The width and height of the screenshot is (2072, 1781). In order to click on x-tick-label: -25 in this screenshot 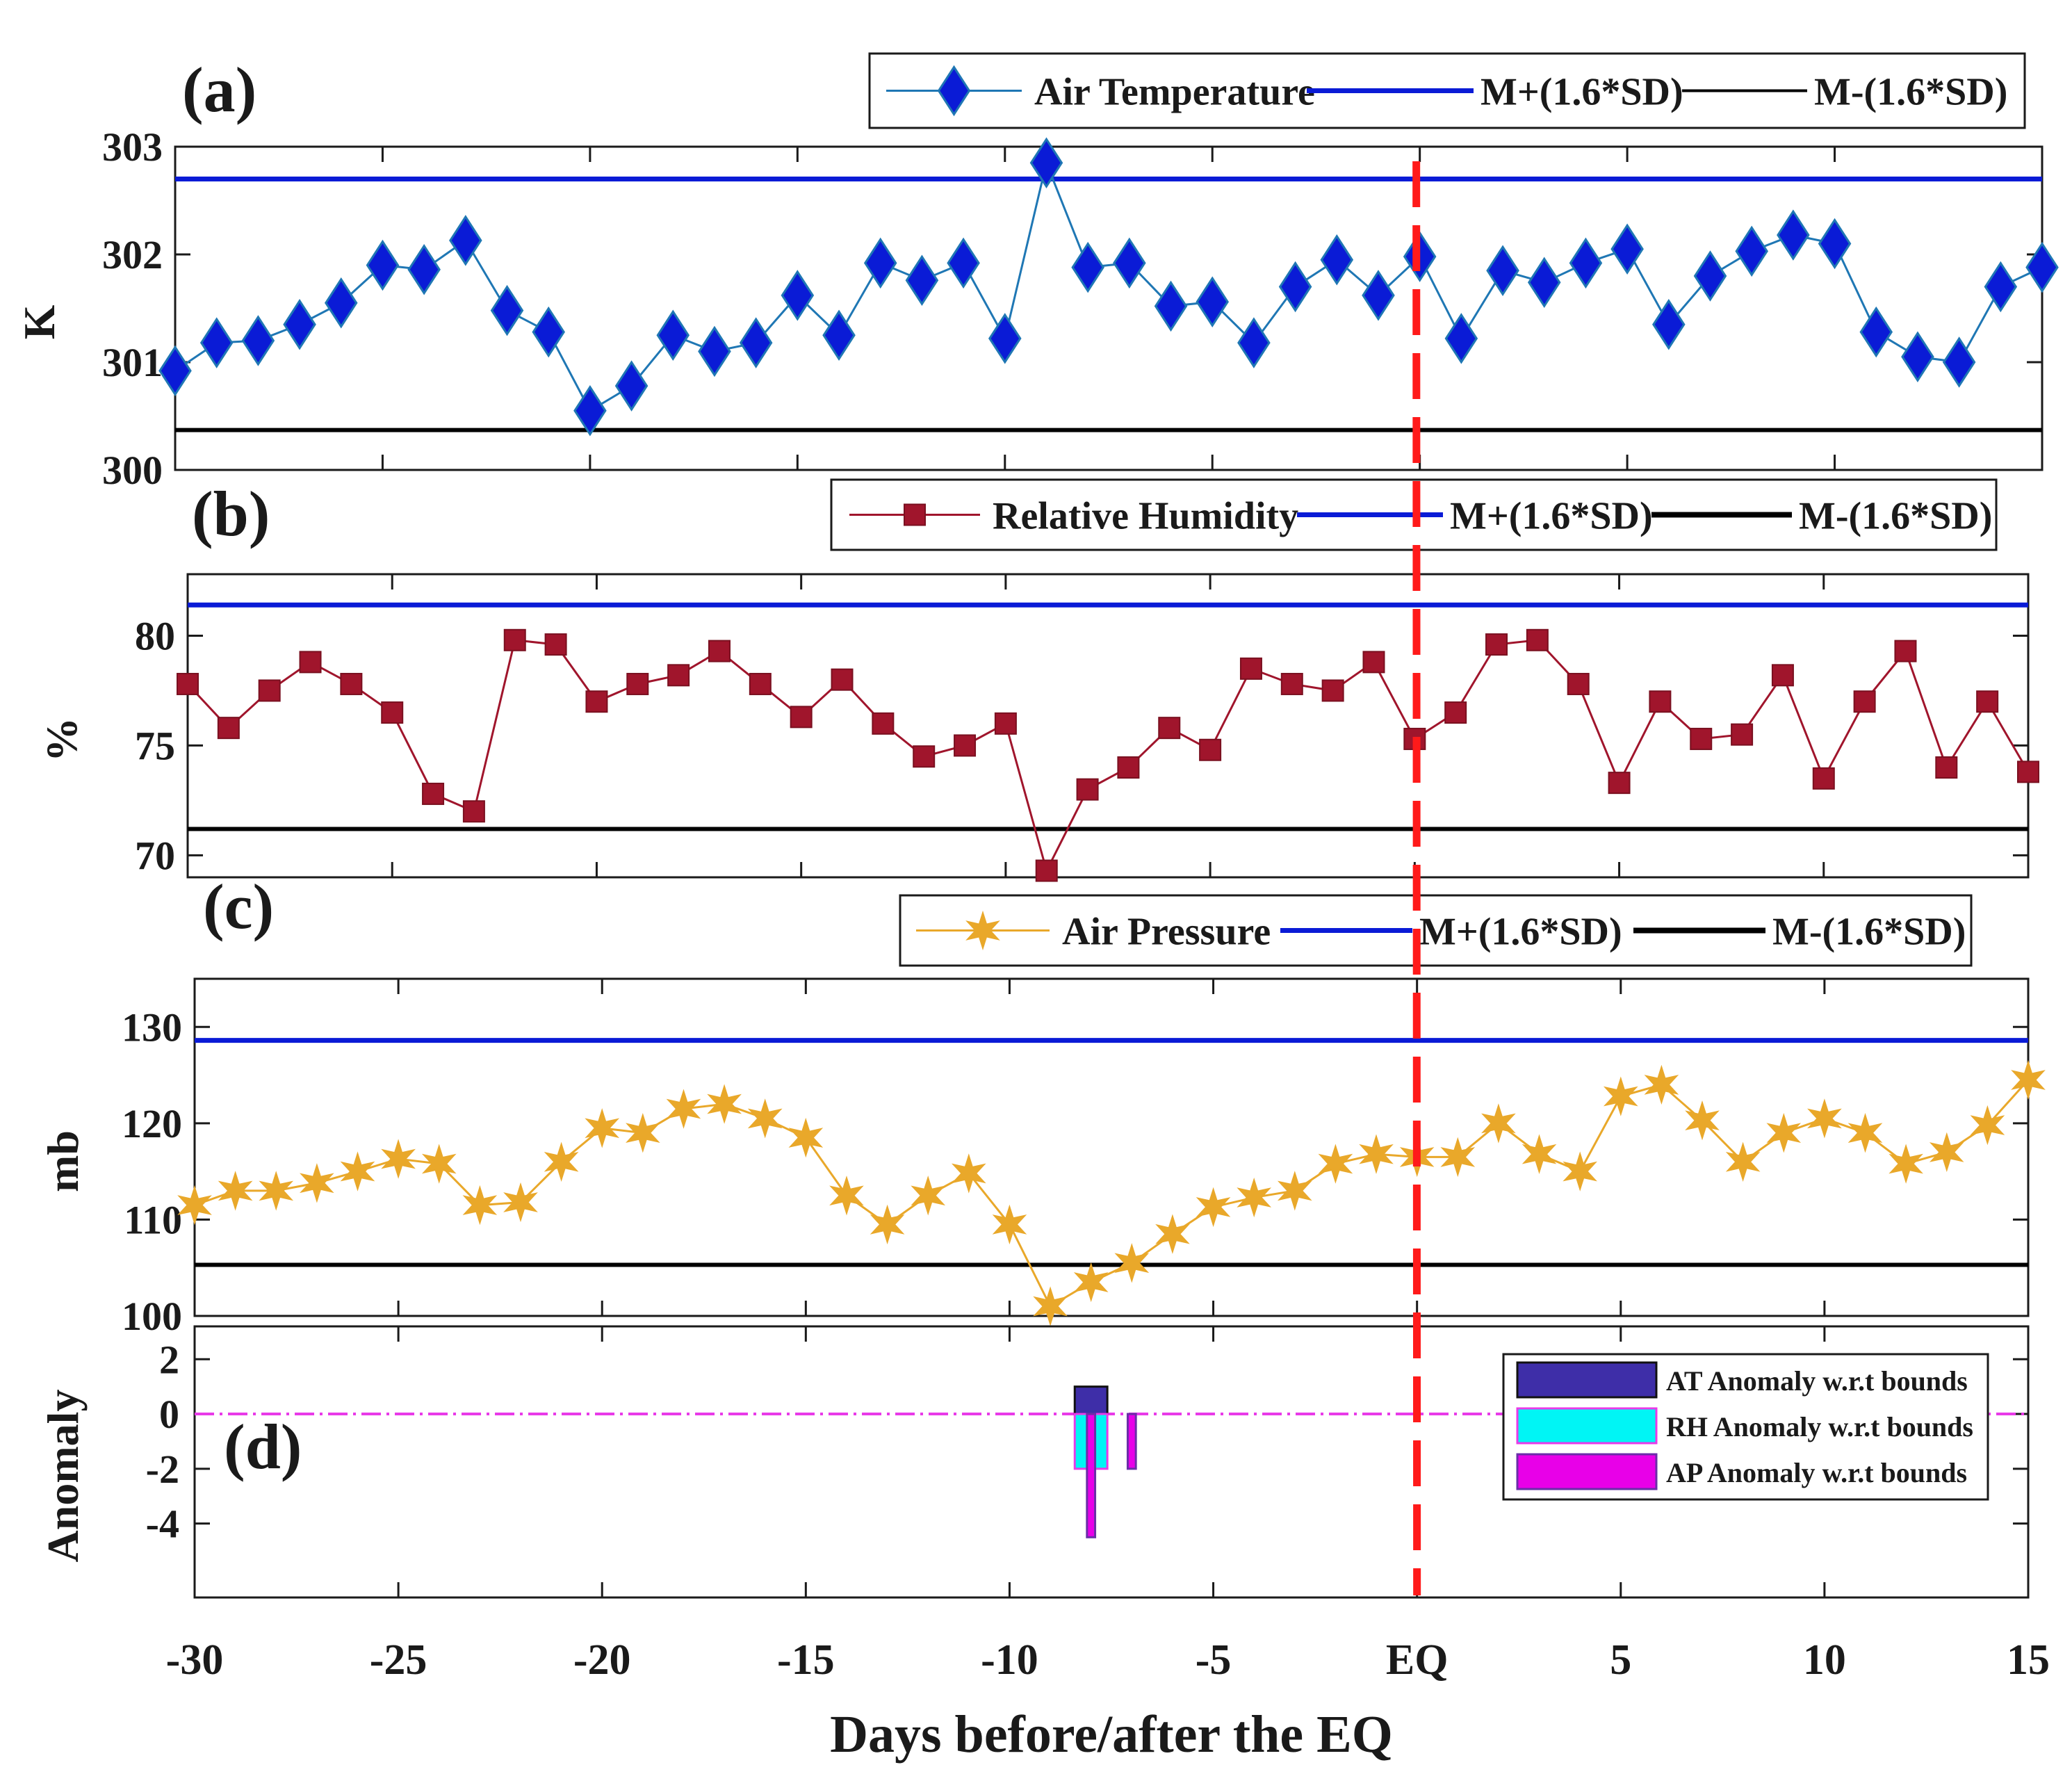, I will do `click(398, 1660)`.